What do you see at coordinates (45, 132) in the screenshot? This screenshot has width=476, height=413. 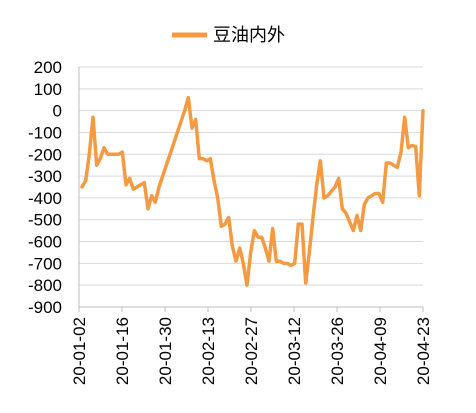 I see `y-tick-label: -100` at bounding box center [45, 132].